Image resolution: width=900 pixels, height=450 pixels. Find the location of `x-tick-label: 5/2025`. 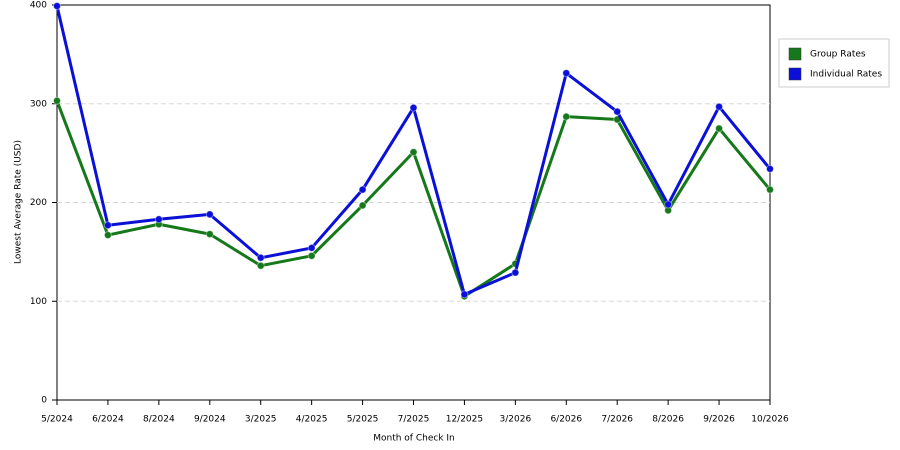

x-tick-label: 5/2025 is located at coordinates (363, 420).